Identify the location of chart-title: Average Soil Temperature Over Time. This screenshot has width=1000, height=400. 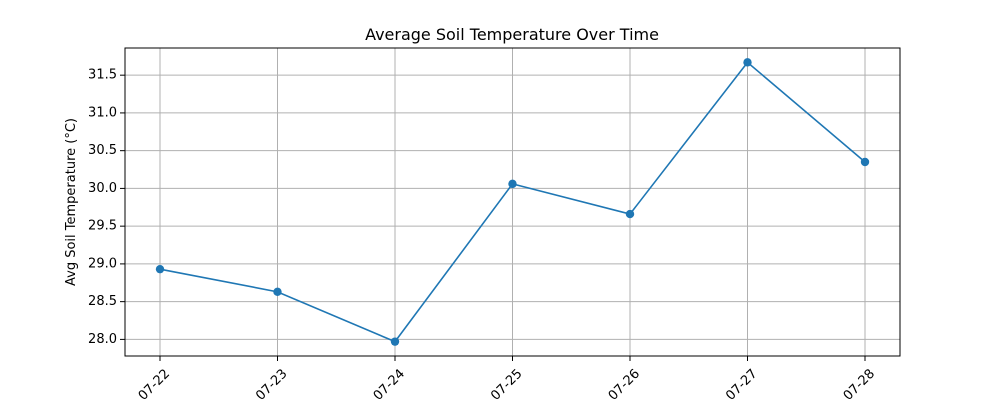
(512, 34).